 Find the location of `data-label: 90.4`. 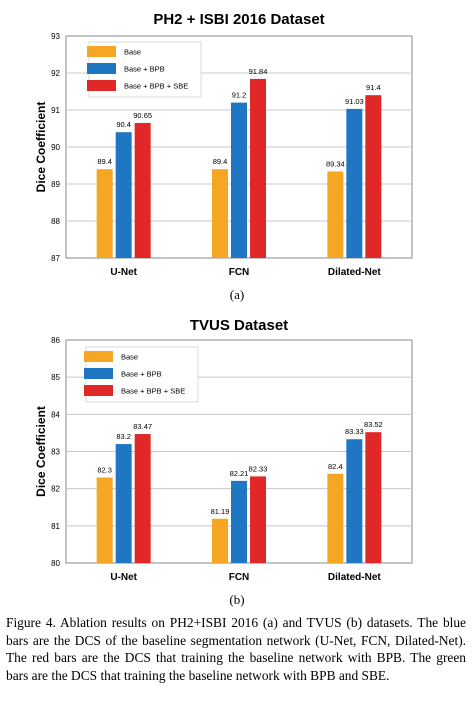

data-label: 90.4 is located at coordinates (123, 124).